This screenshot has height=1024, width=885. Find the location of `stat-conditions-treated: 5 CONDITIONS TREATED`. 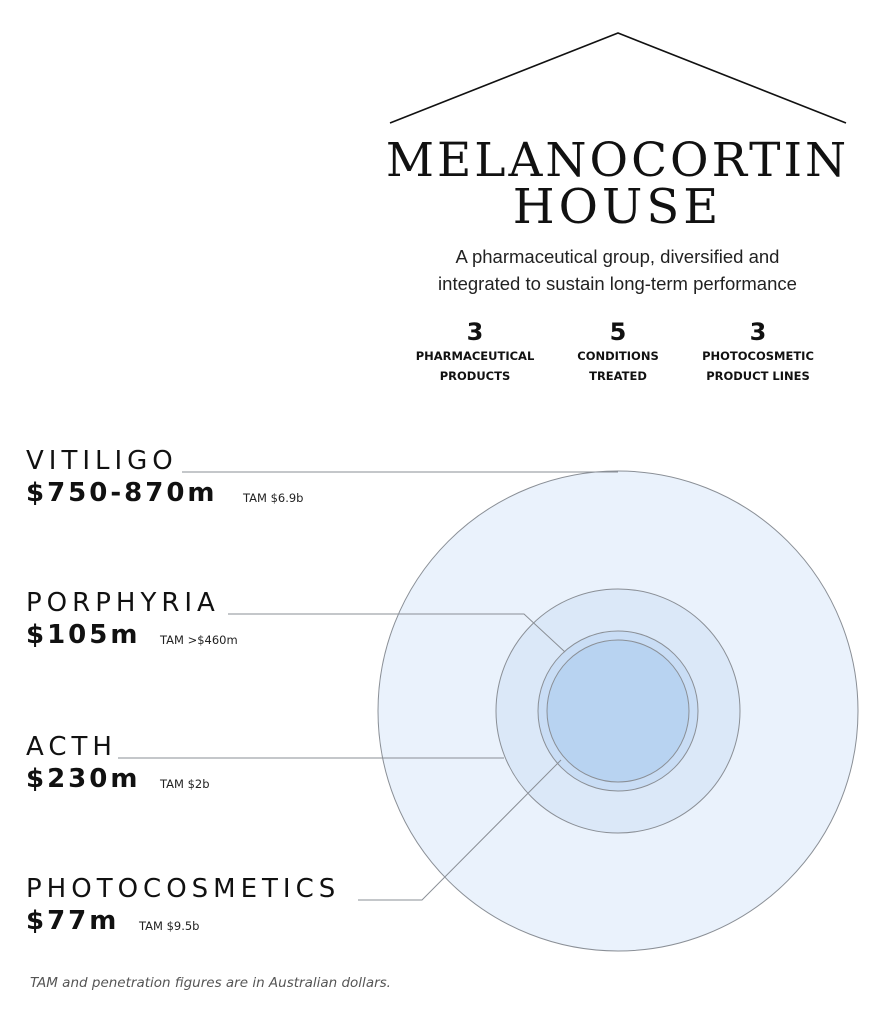

stat-conditions-treated: 5 CONDITIONS TREATED is located at coordinates (618, 352).